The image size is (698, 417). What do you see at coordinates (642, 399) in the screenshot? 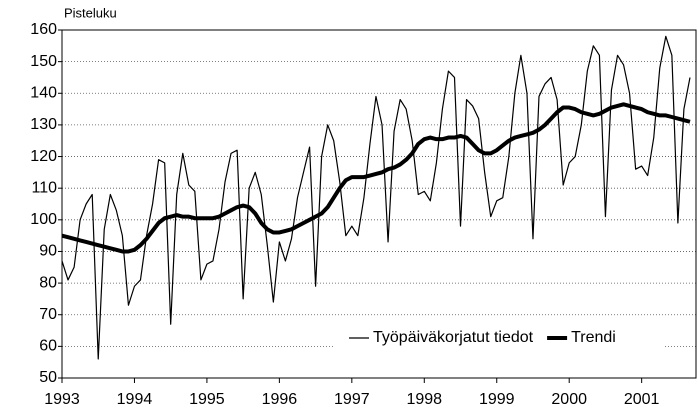
I see `x-tick-label: 2001` at bounding box center [642, 399].